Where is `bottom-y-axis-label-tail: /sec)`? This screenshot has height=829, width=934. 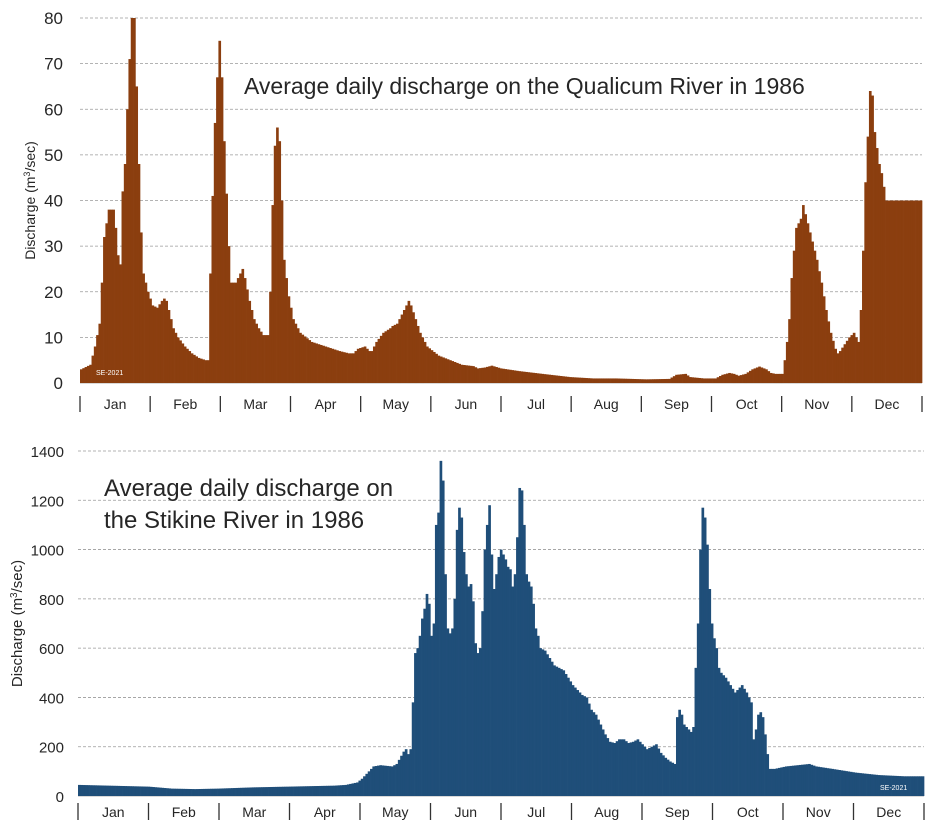 bottom-y-axis-label-tail: /sec) is located at coordinates (17, 576).